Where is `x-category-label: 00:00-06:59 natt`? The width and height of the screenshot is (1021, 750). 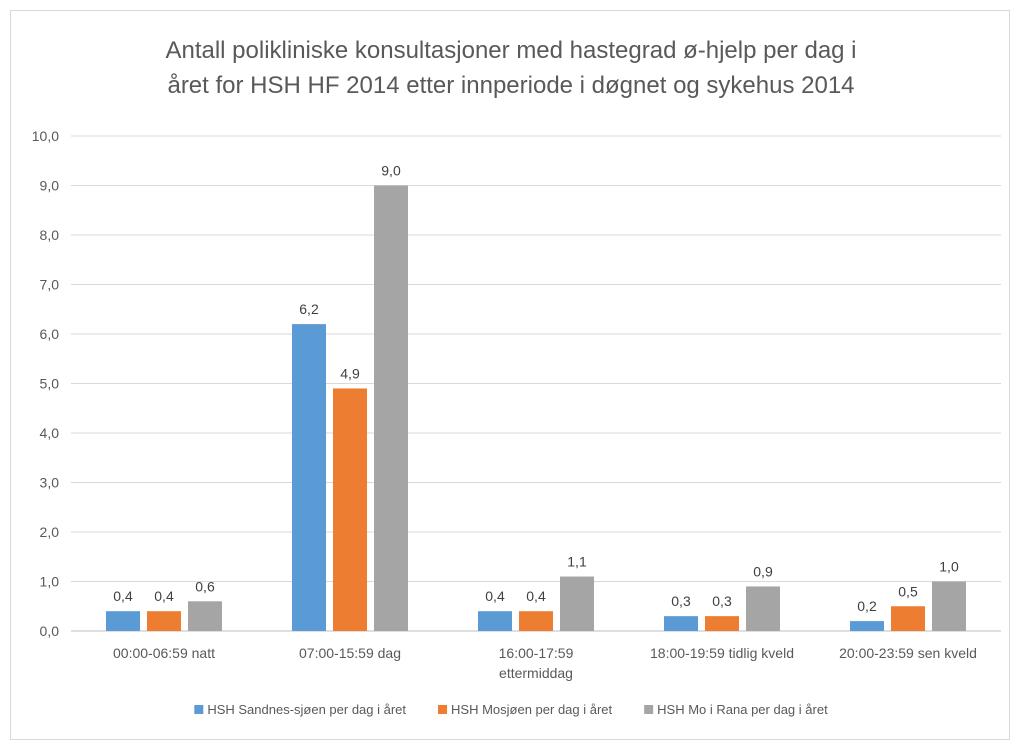
x-category-label: 00:00-06:59 natt is located at coordinates (164, 653).